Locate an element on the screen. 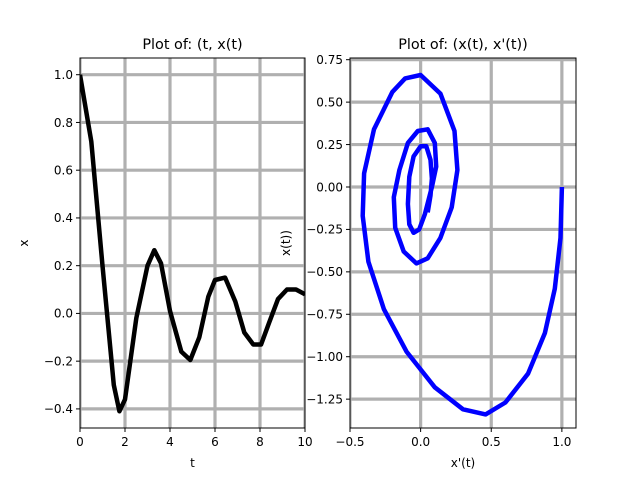 Image resolution: width=640 pixels, height=480 pixels. left-ytick-label-3: 0.2 is located at coordinates (63, 266).